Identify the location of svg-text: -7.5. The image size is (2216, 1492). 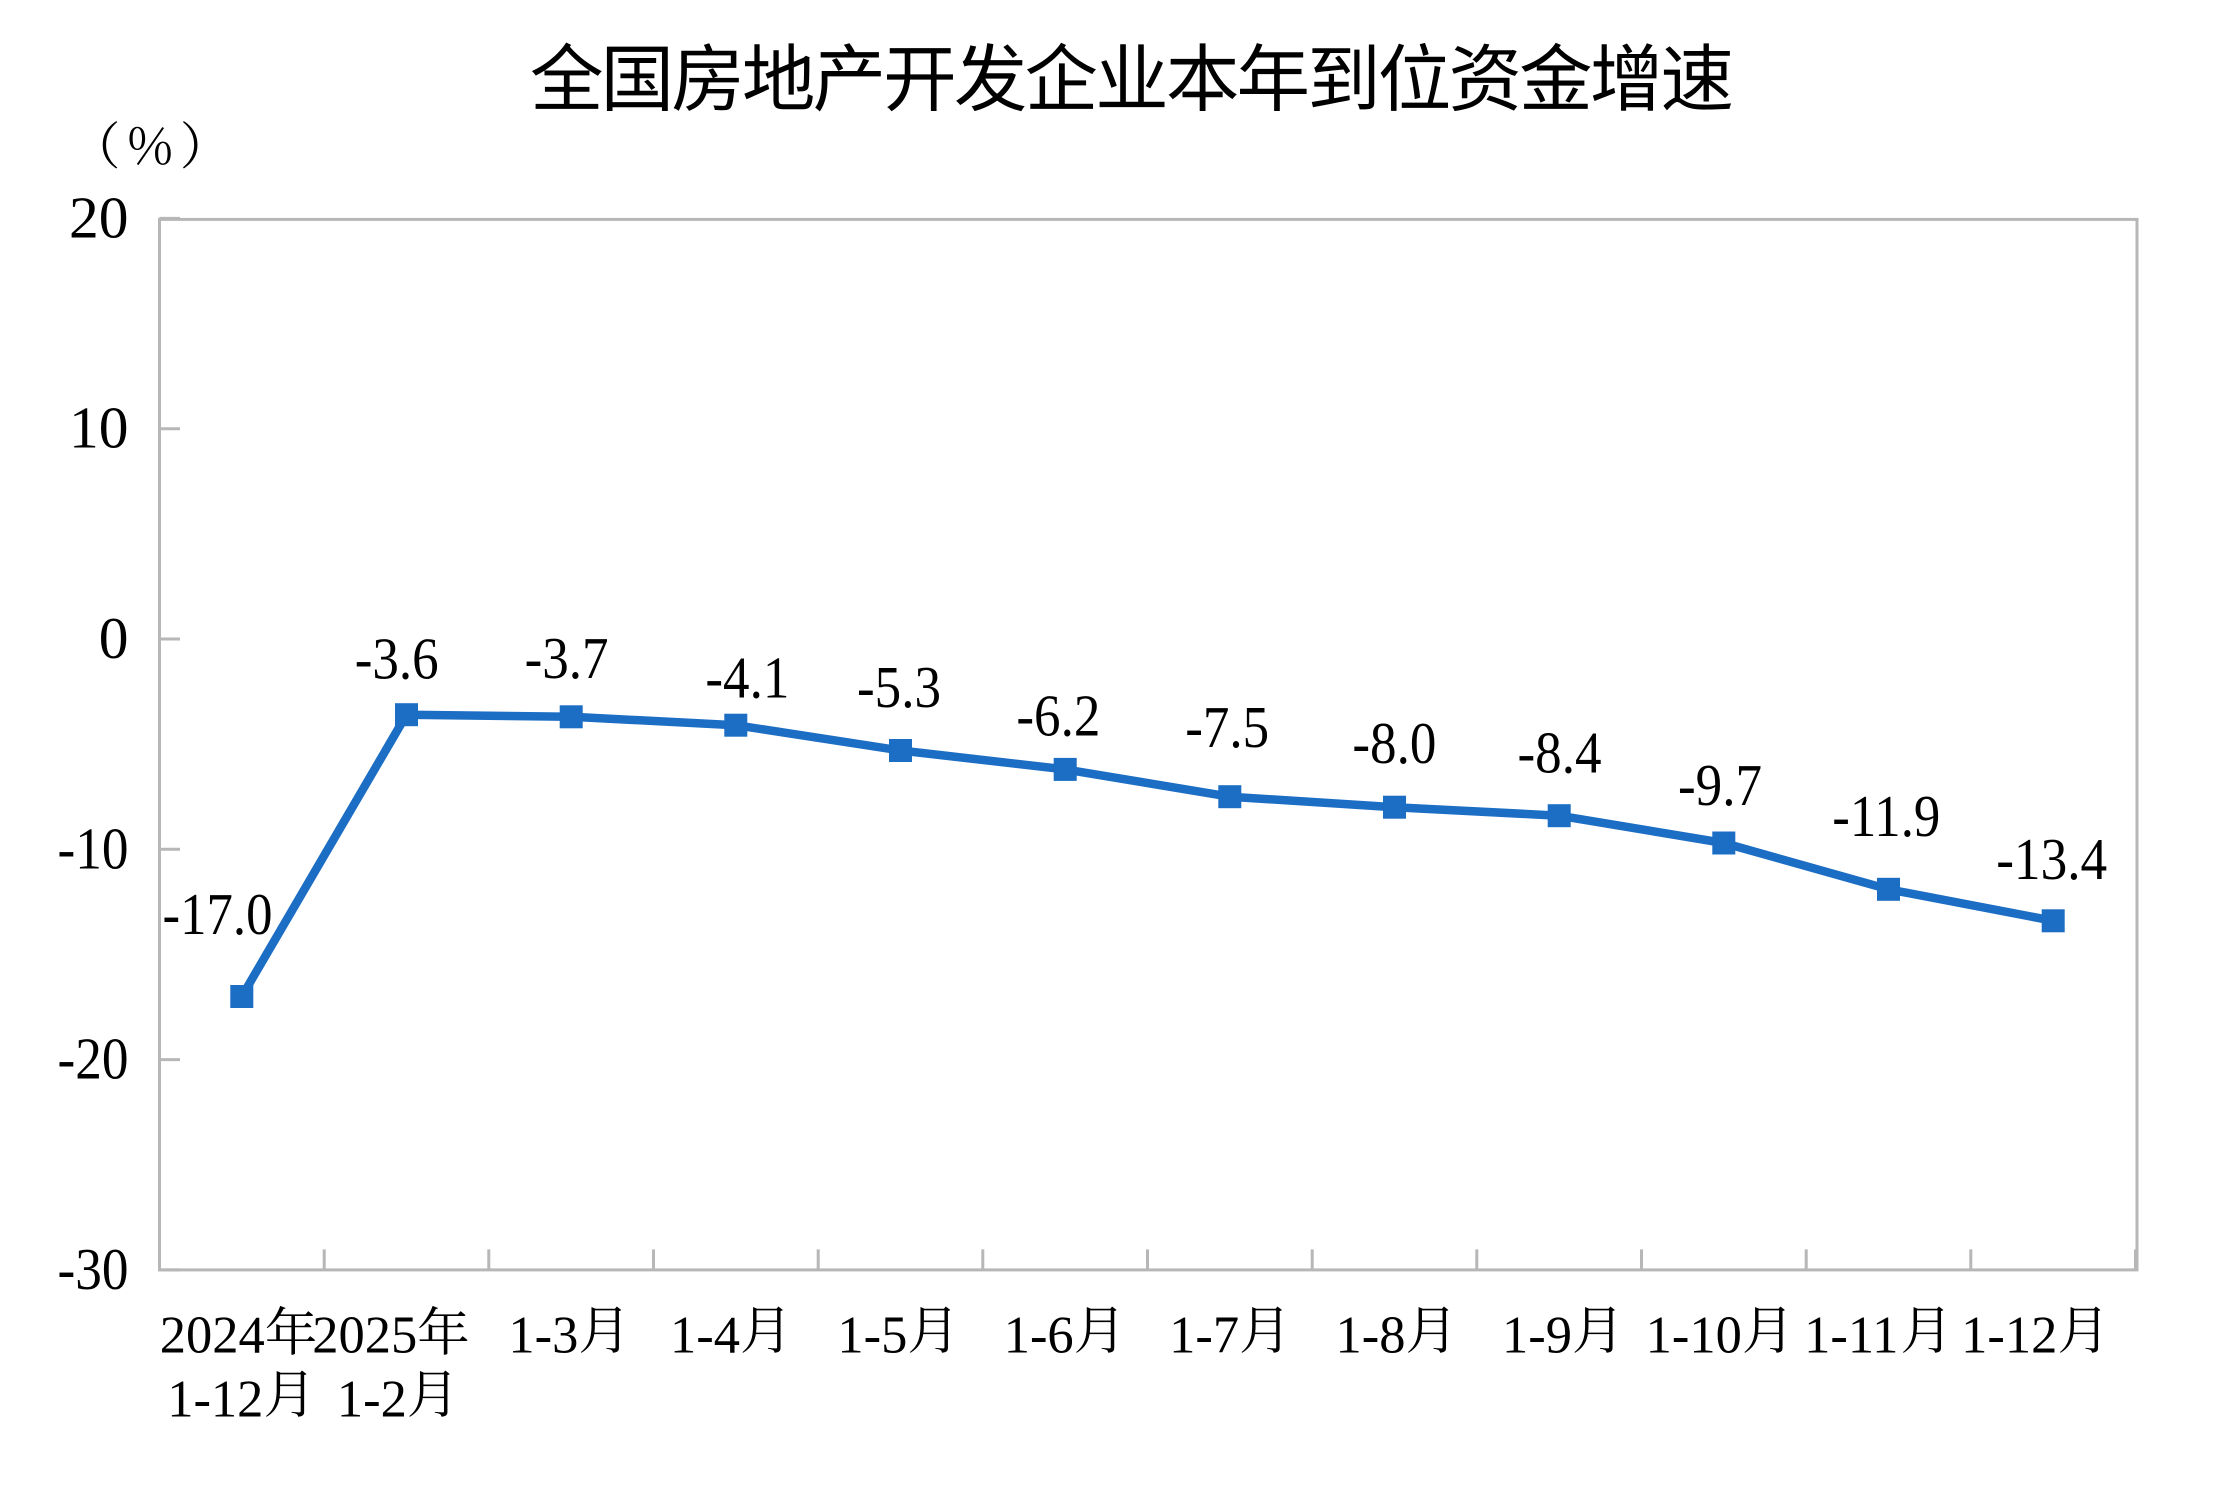
(1227, 727).